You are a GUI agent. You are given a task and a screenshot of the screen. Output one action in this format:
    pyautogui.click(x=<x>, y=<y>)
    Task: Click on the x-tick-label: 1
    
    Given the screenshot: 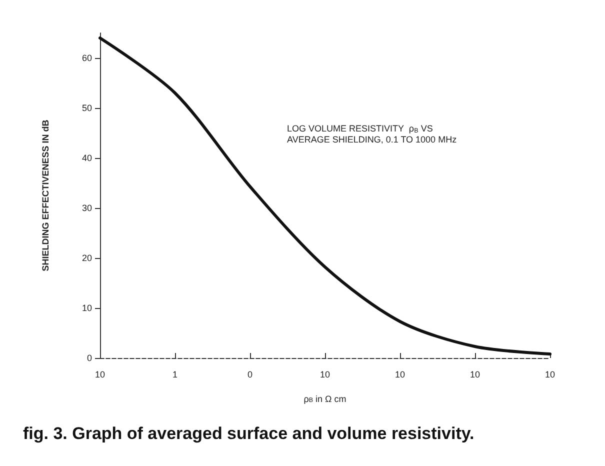 What is the action you would take?
    pyautogui.click(x=175, y=375)
    